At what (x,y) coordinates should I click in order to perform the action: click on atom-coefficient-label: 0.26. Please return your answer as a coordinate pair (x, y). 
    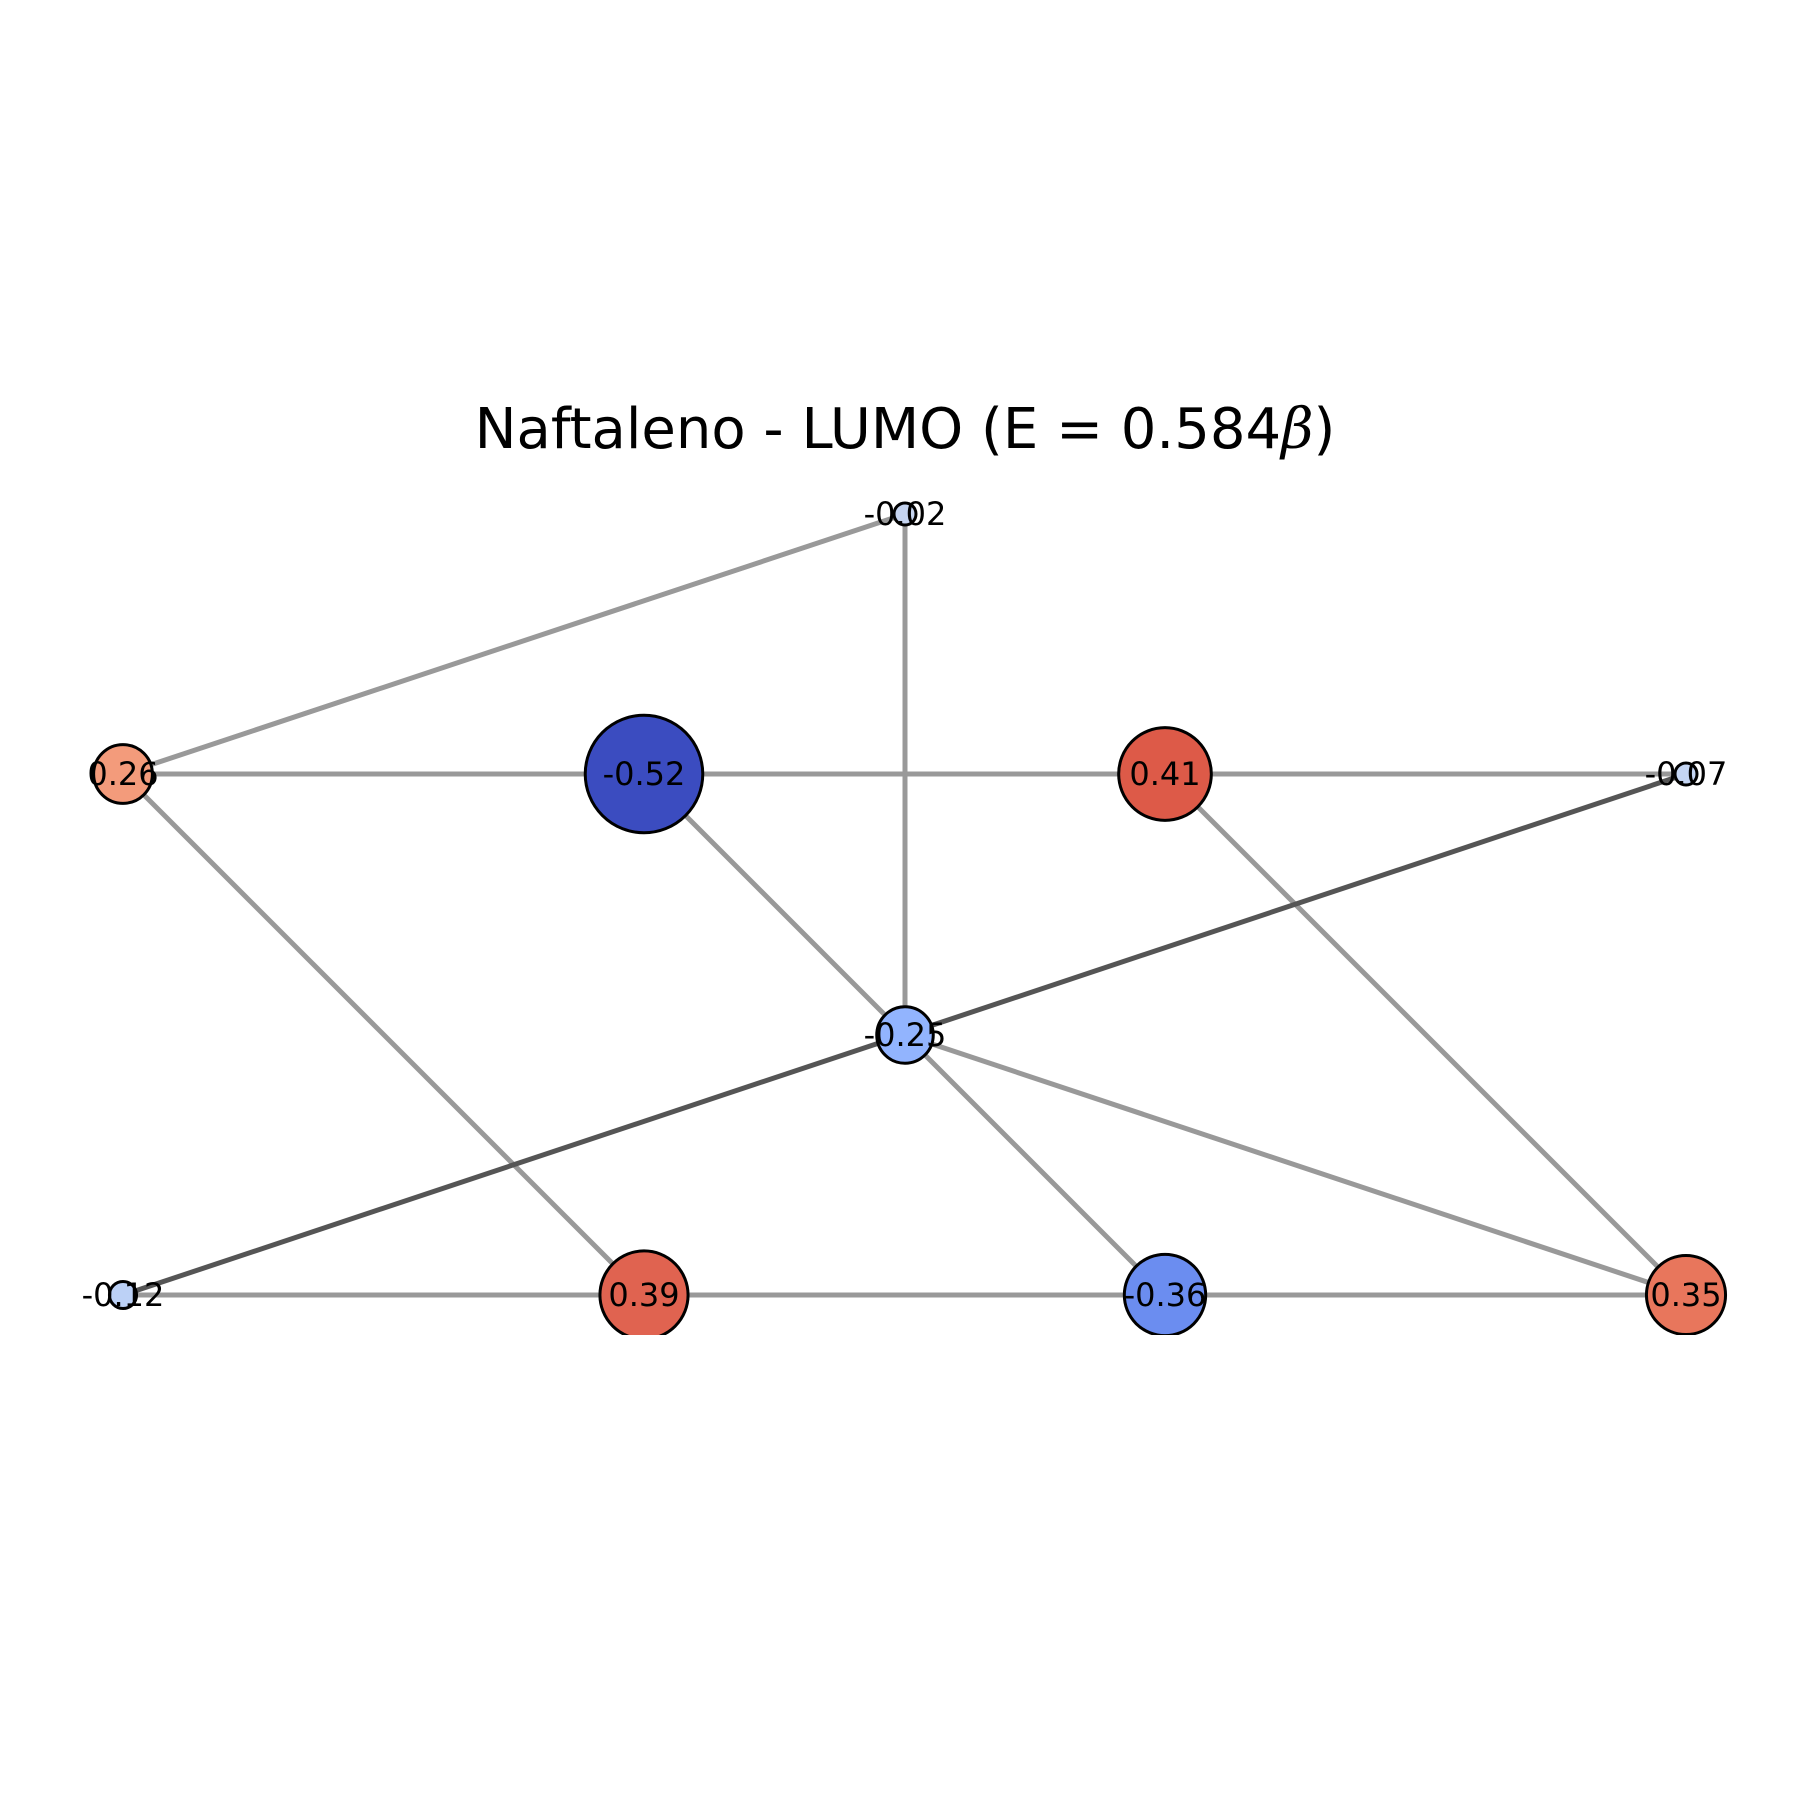
    Looking at the image, I should click on (122, 774).